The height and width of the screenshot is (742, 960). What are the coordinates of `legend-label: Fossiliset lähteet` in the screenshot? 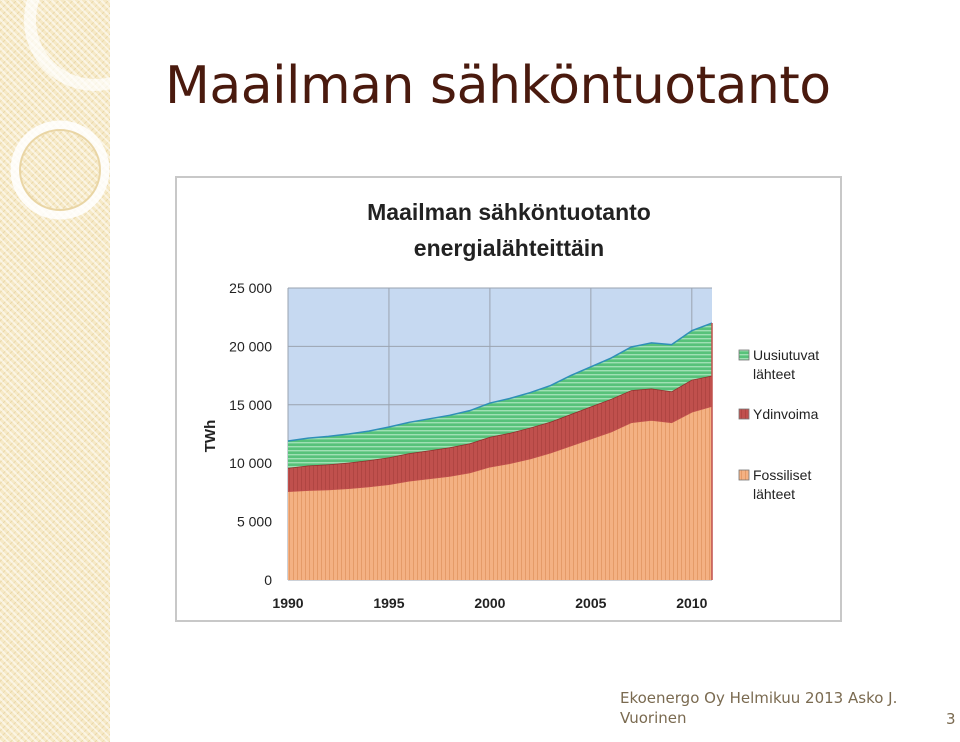 It's located at (782, 484).